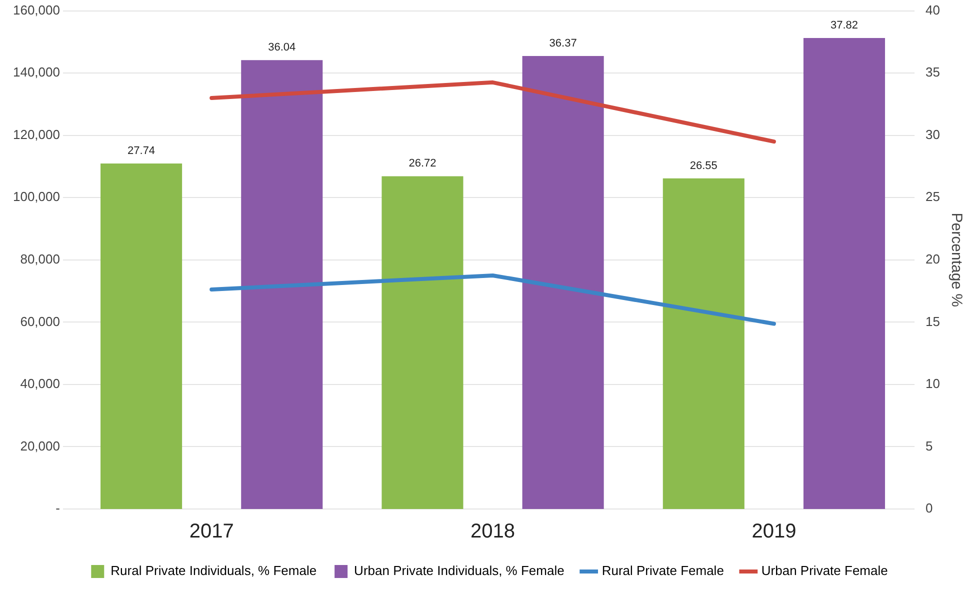 The height and width of the screenshot is (598, 979). What do you see at coordinates (774, 531) in the screenshot?
I see `x-tick-label: 2019` at bounding box center [774, 531].